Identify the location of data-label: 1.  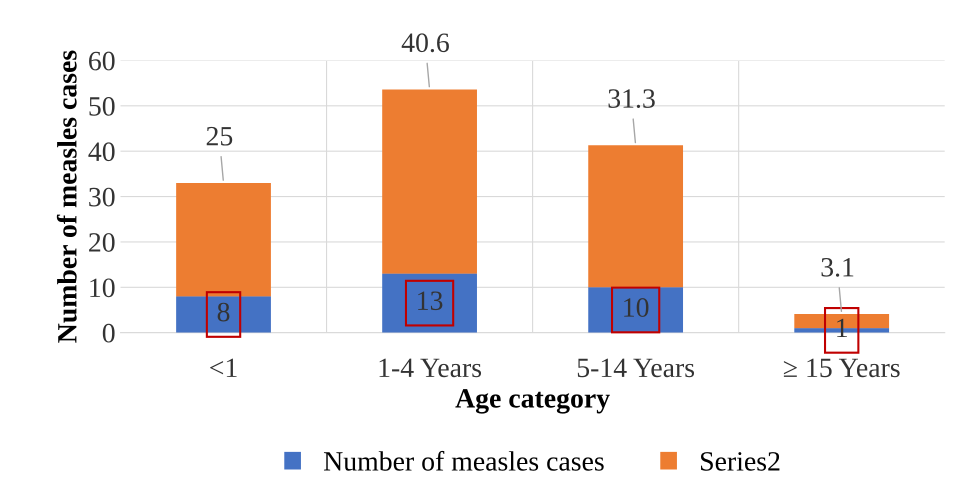
(842, 328).